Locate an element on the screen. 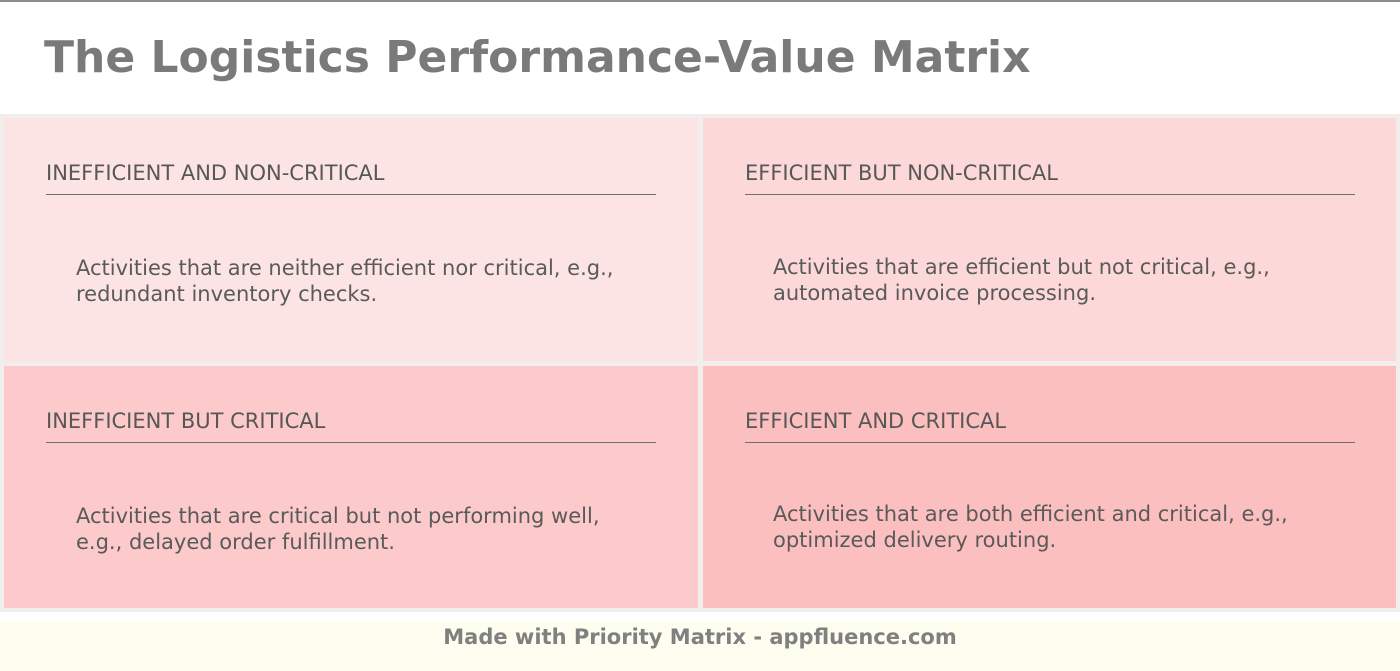 The image size is (1400, 671). page-title: The Logistics Performance-Value Matrix is located at coordinates (537, 57).